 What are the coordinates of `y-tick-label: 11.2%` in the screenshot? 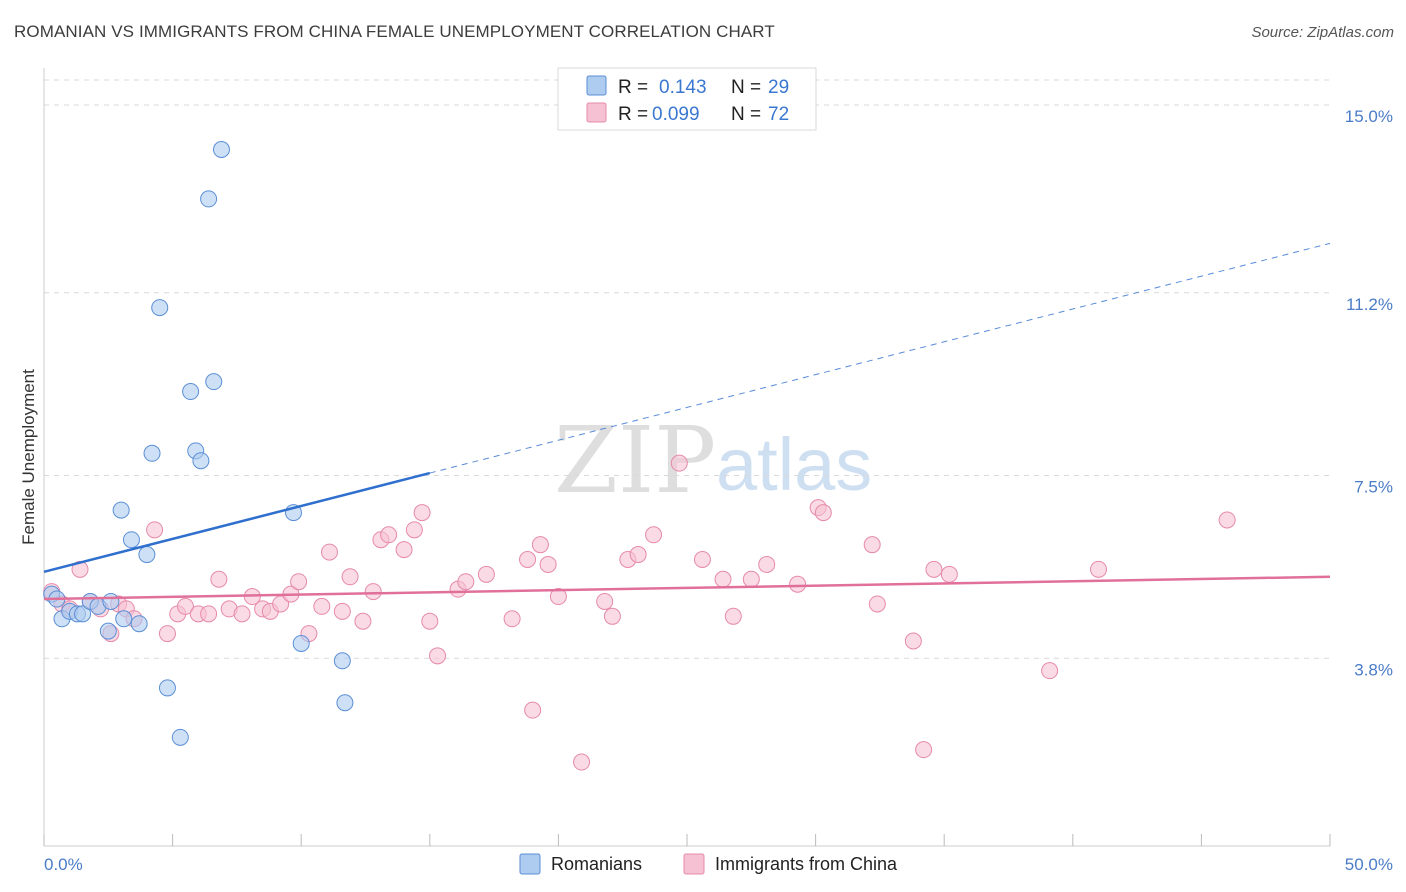 It's located at (1369, 304).